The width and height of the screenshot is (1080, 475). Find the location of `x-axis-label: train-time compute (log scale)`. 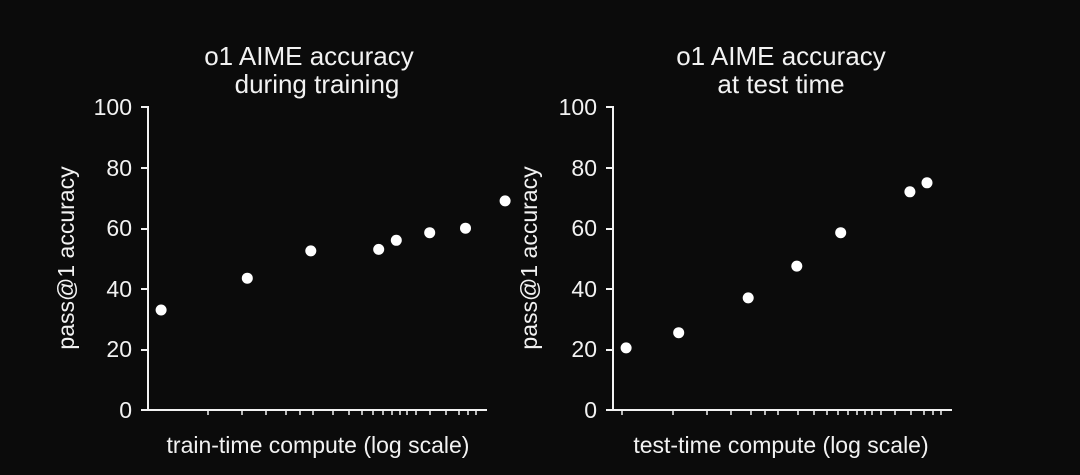

x-axis-label: train-time compute (log scale) is located at coordinates (318, 445).